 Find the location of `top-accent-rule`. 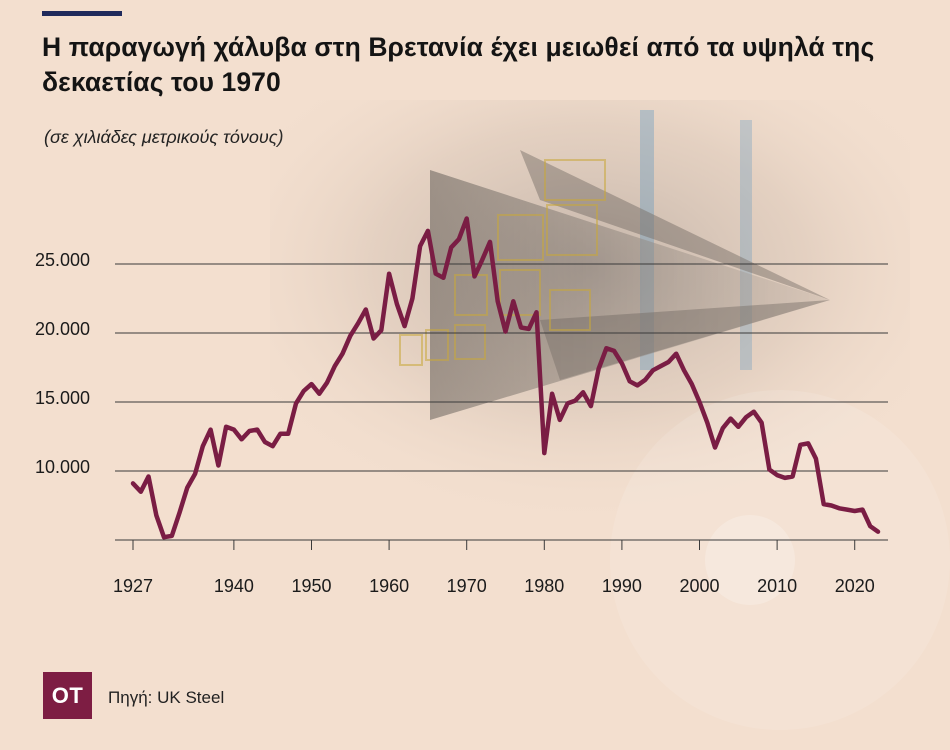

top-accent-rule is located at coordinates (82, 13).